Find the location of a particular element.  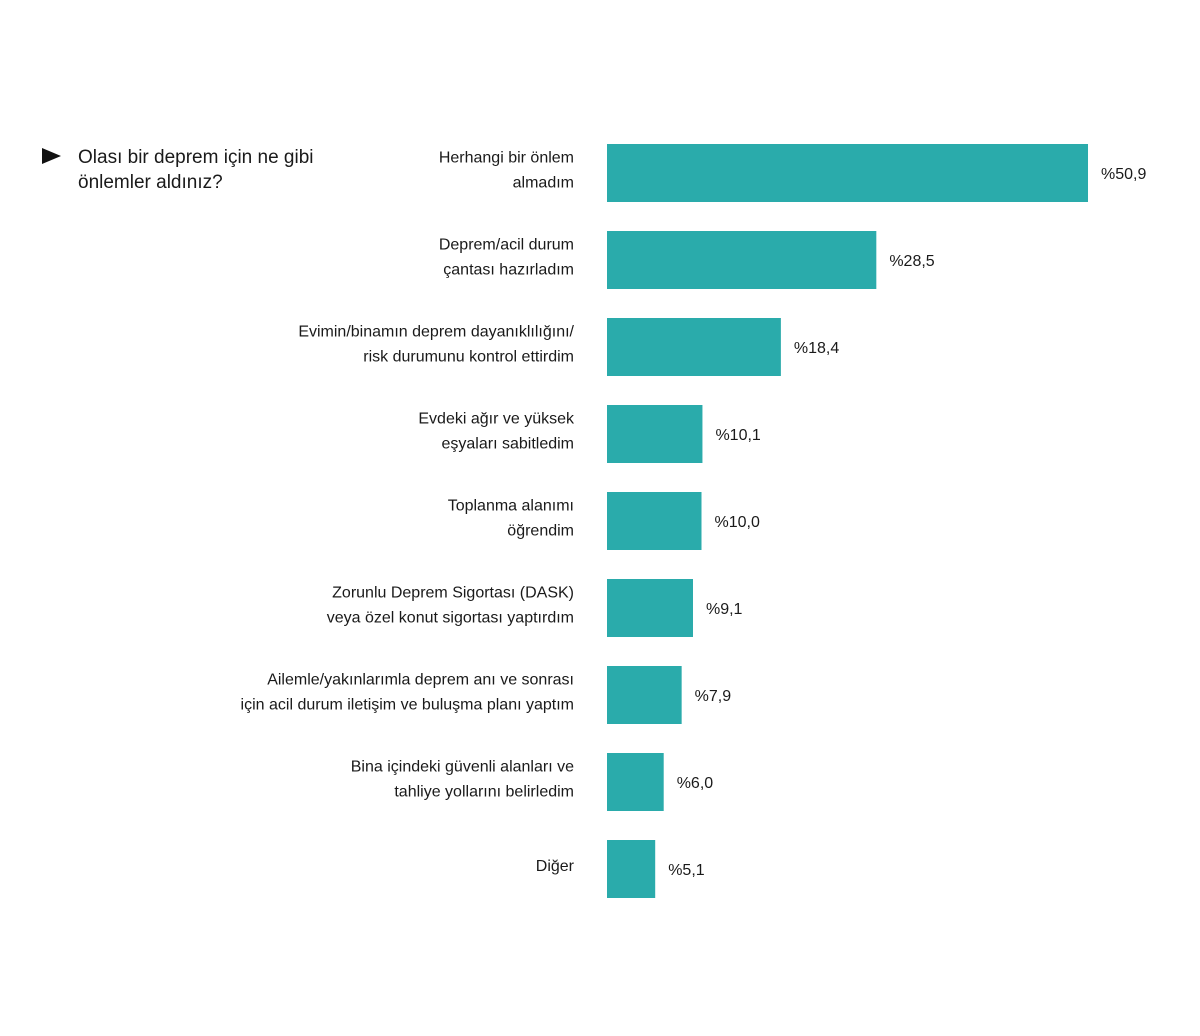

value-label: %28,5 is located at coordinates (911, 261).